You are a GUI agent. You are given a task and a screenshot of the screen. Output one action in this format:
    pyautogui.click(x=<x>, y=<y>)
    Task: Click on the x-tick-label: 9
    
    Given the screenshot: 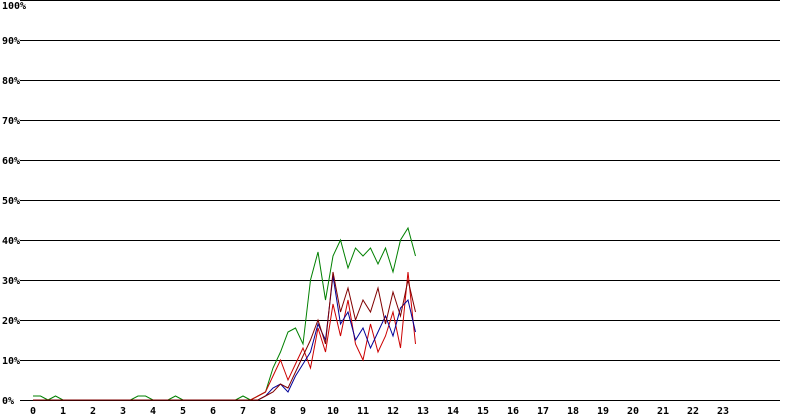 What is the action you would take?
    pyautogui.click(x=303, y=411)
    